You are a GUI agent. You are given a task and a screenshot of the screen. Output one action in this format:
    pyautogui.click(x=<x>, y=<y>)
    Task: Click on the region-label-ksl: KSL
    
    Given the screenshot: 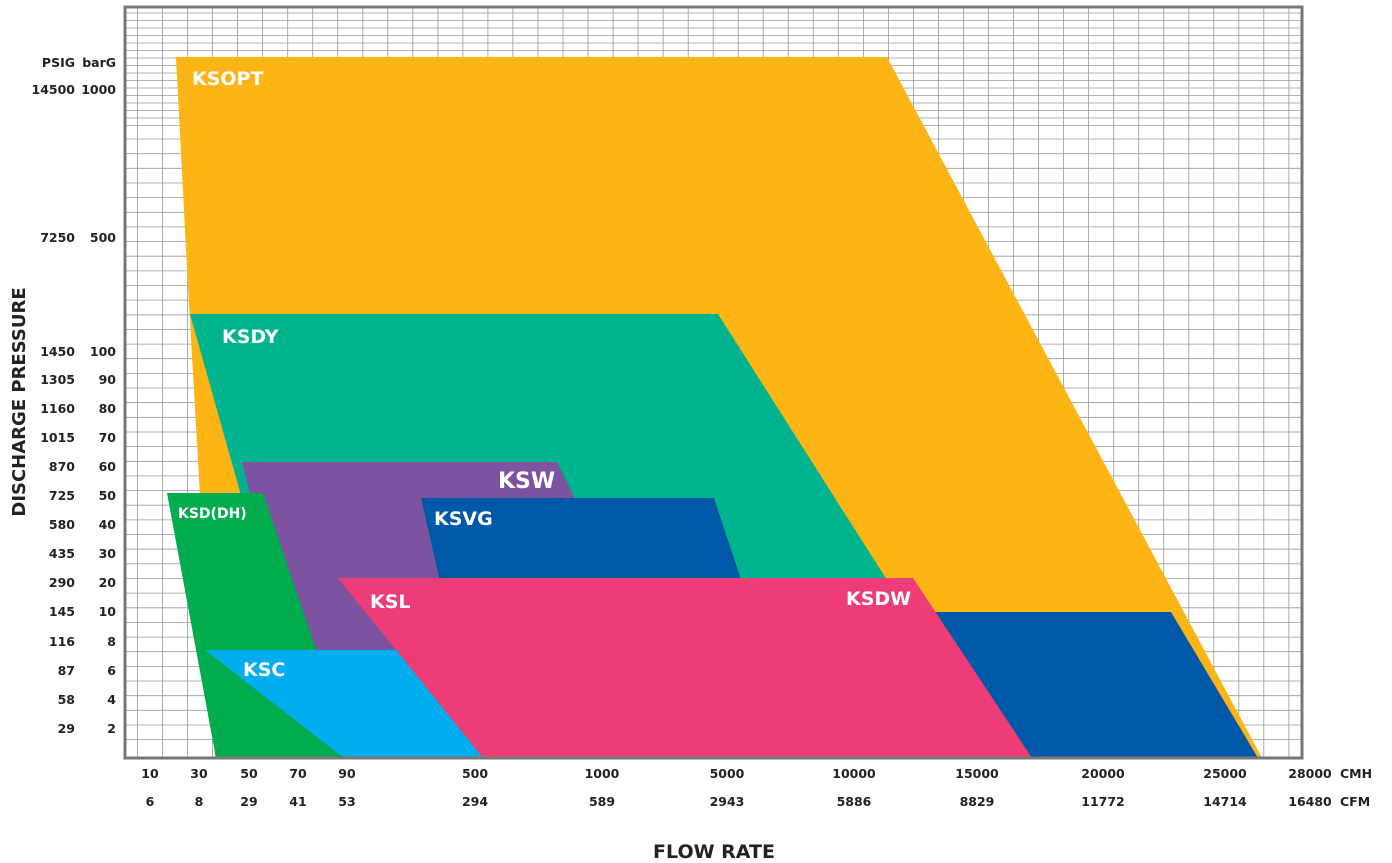 What is the action you would take?
    pyautogui.click(x=390, y=602)
    